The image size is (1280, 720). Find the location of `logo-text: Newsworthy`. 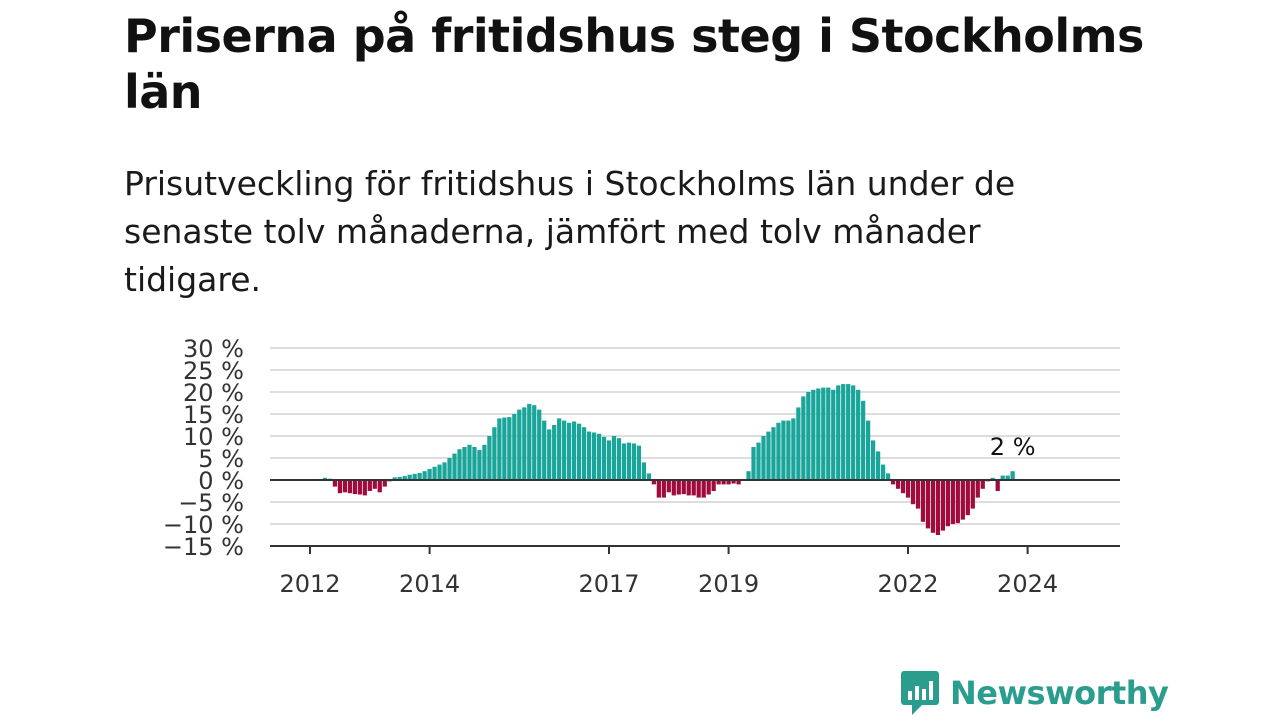

logo-text: Newsworthy is located at coordinates (1059, 693).